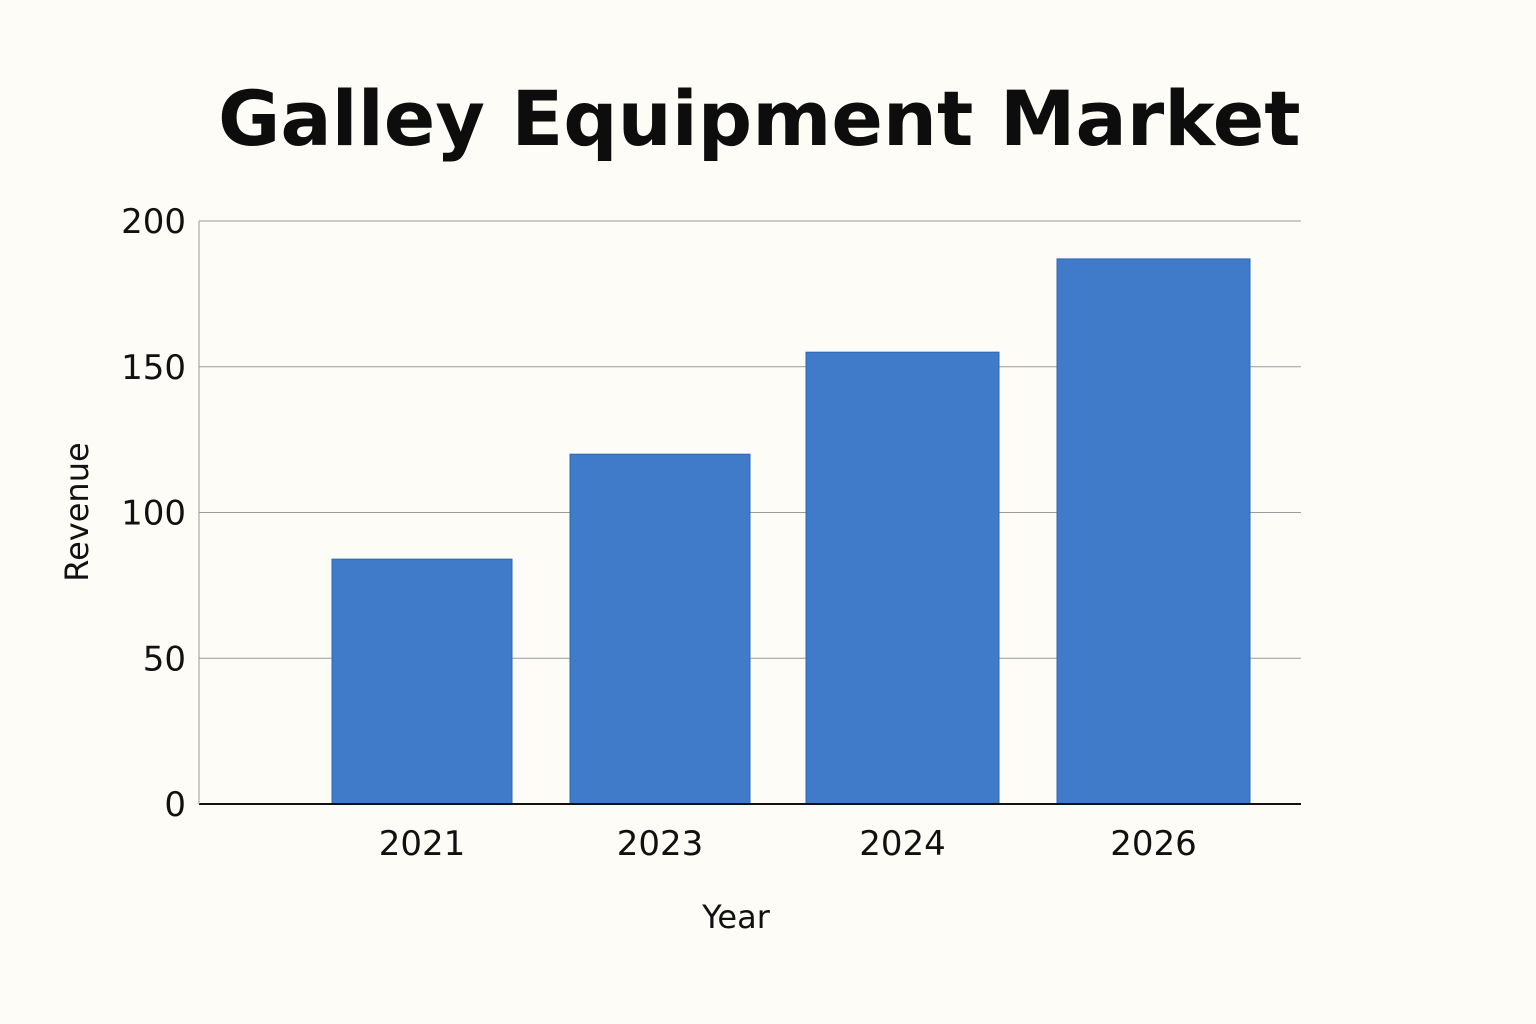 The image size is (1536, 1024). What do you see at coordinates (153, 368) in the screenshot?
I see `y-tick-label: 150` at bounding box center [153, 368].